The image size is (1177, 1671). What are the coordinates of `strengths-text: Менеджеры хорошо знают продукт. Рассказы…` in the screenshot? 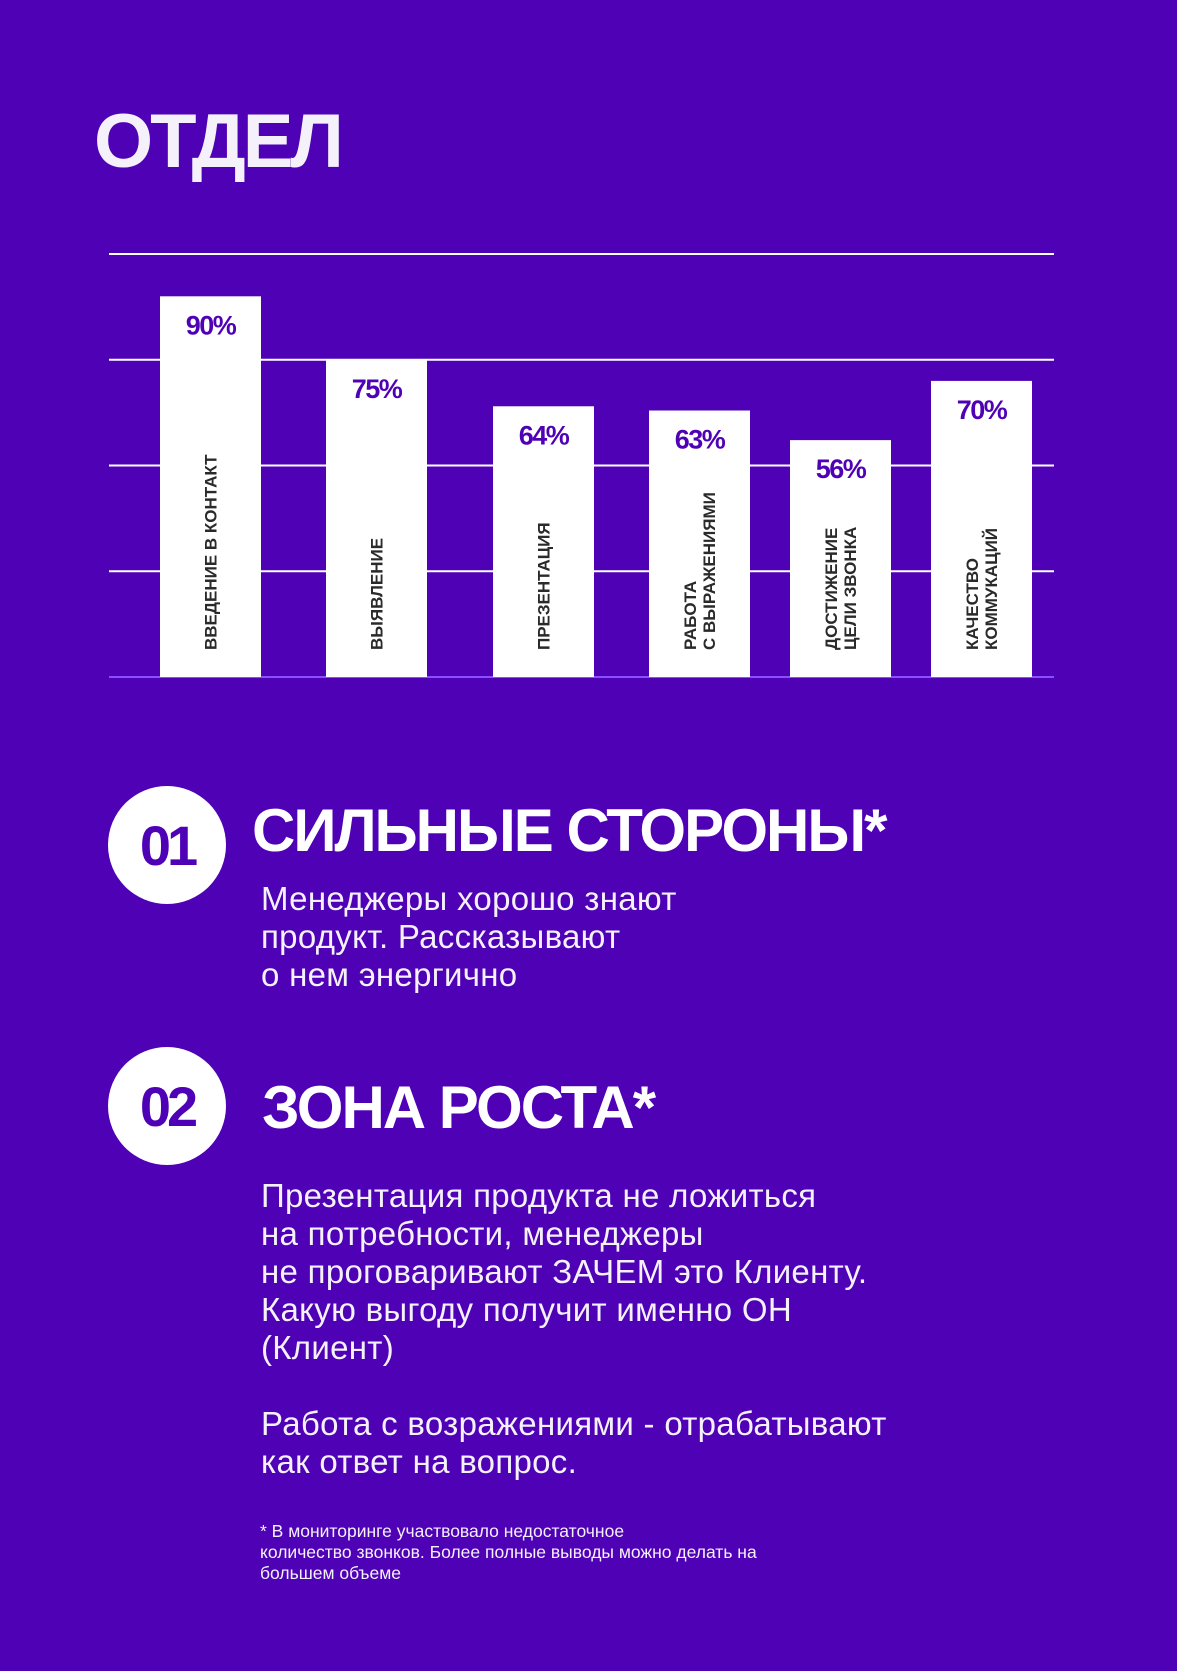 It's located at (469, 936).